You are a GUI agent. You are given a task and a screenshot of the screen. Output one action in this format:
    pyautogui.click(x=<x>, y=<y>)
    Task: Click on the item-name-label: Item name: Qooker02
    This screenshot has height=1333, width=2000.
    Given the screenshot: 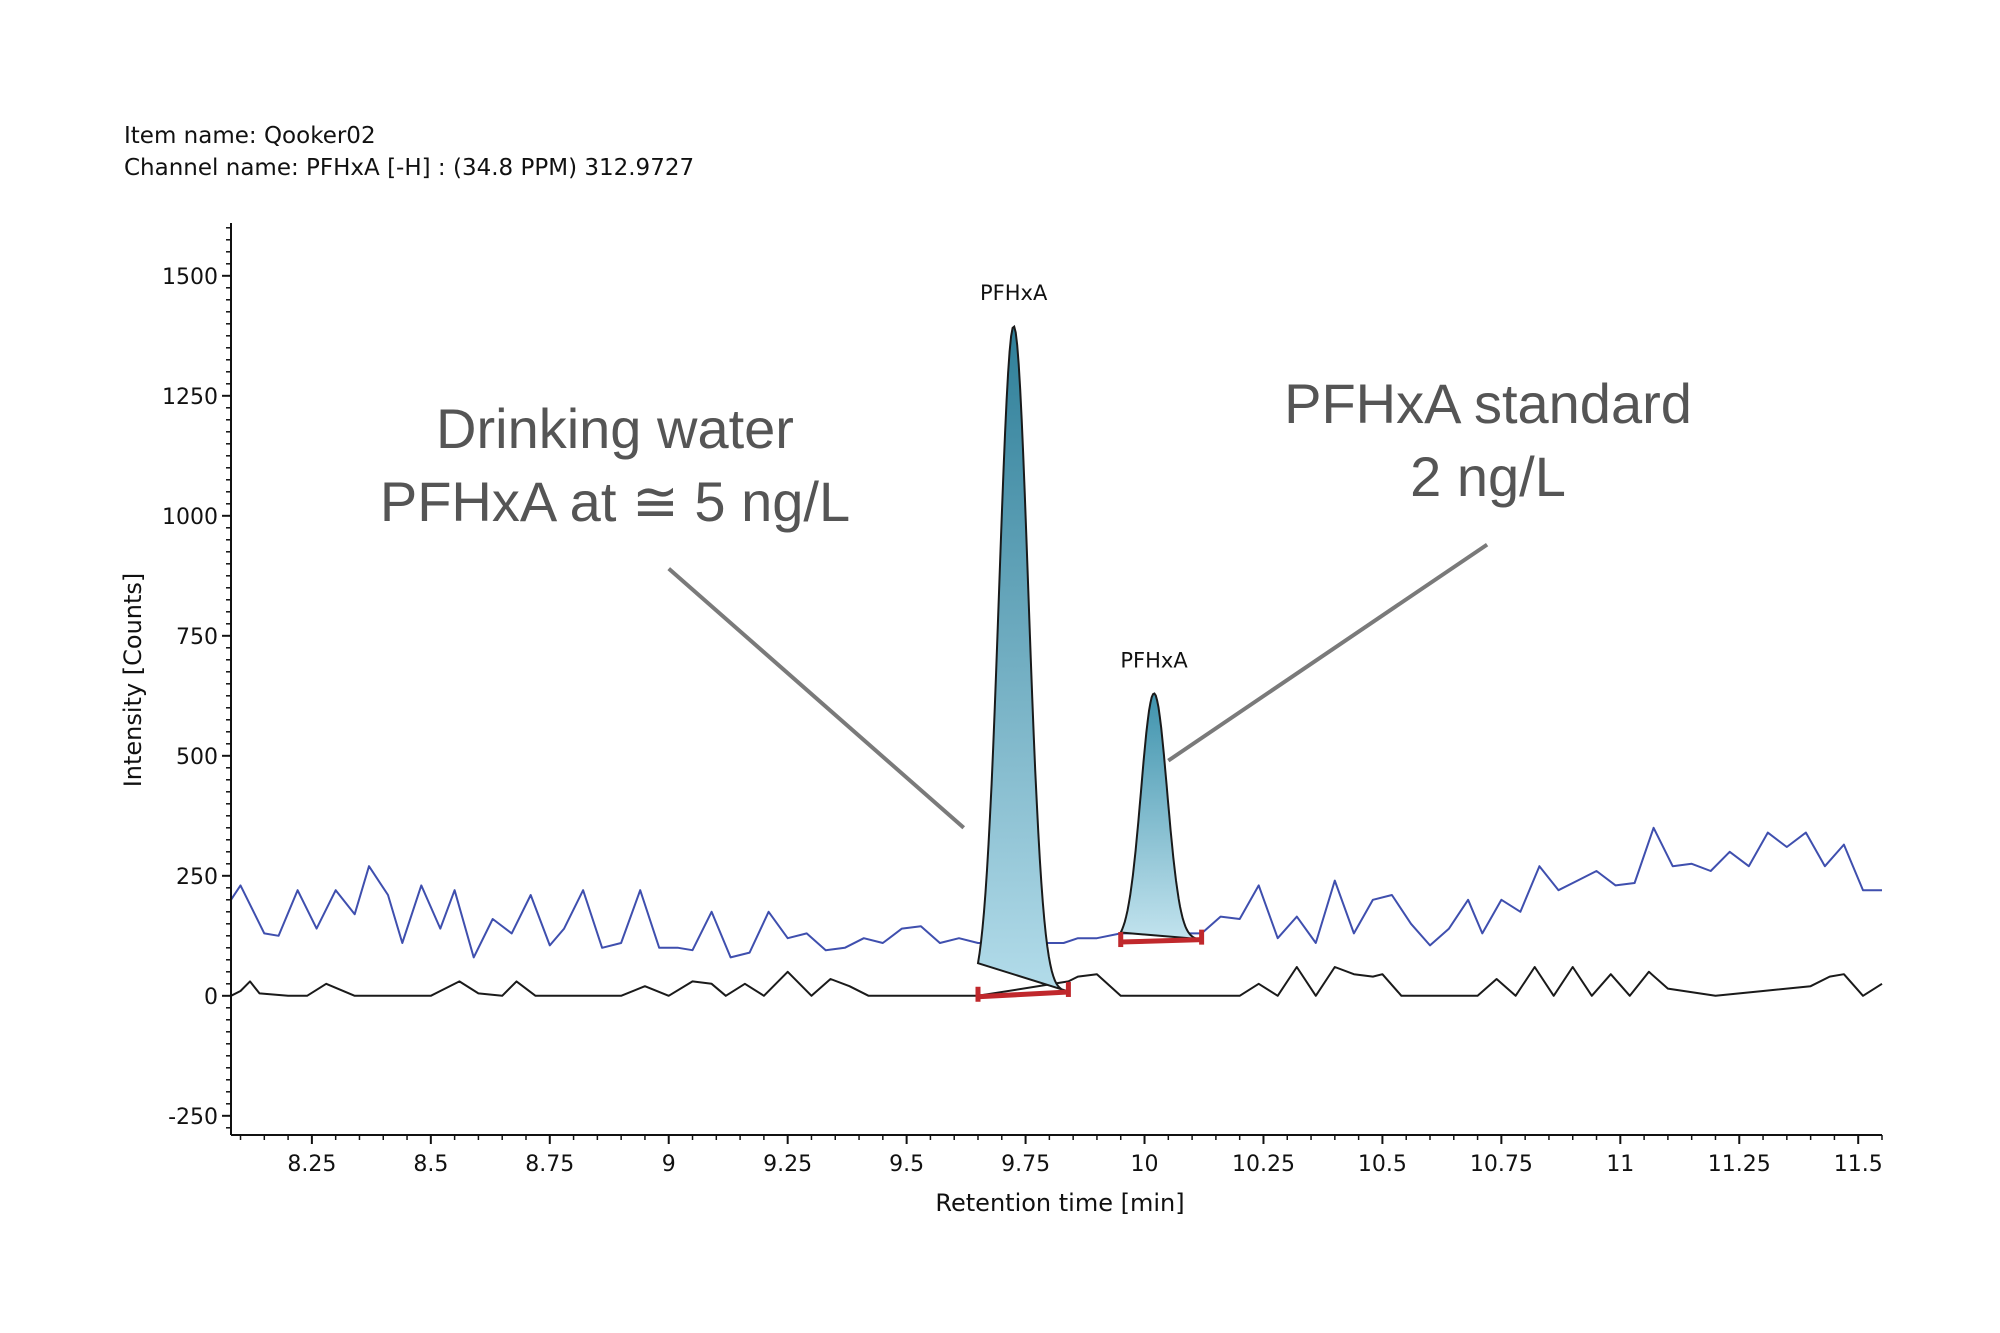 What is the action you would take?
    pyautogui.click(x=250, y=136)
    